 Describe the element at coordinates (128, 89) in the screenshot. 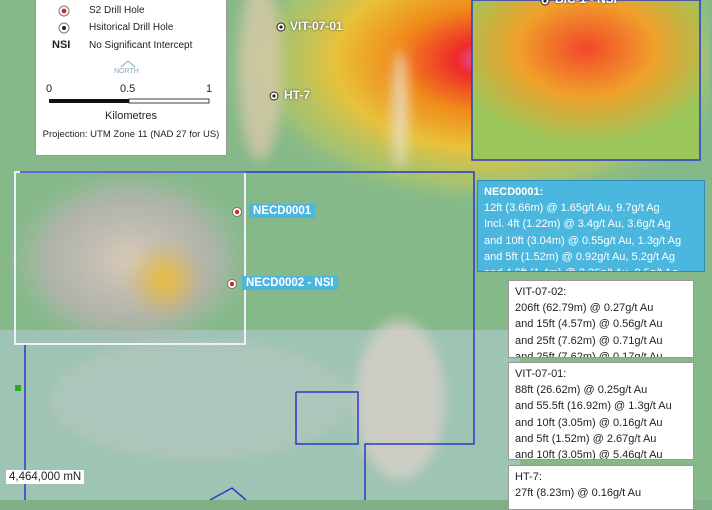

I see `scale-label: 0.5` at that location.